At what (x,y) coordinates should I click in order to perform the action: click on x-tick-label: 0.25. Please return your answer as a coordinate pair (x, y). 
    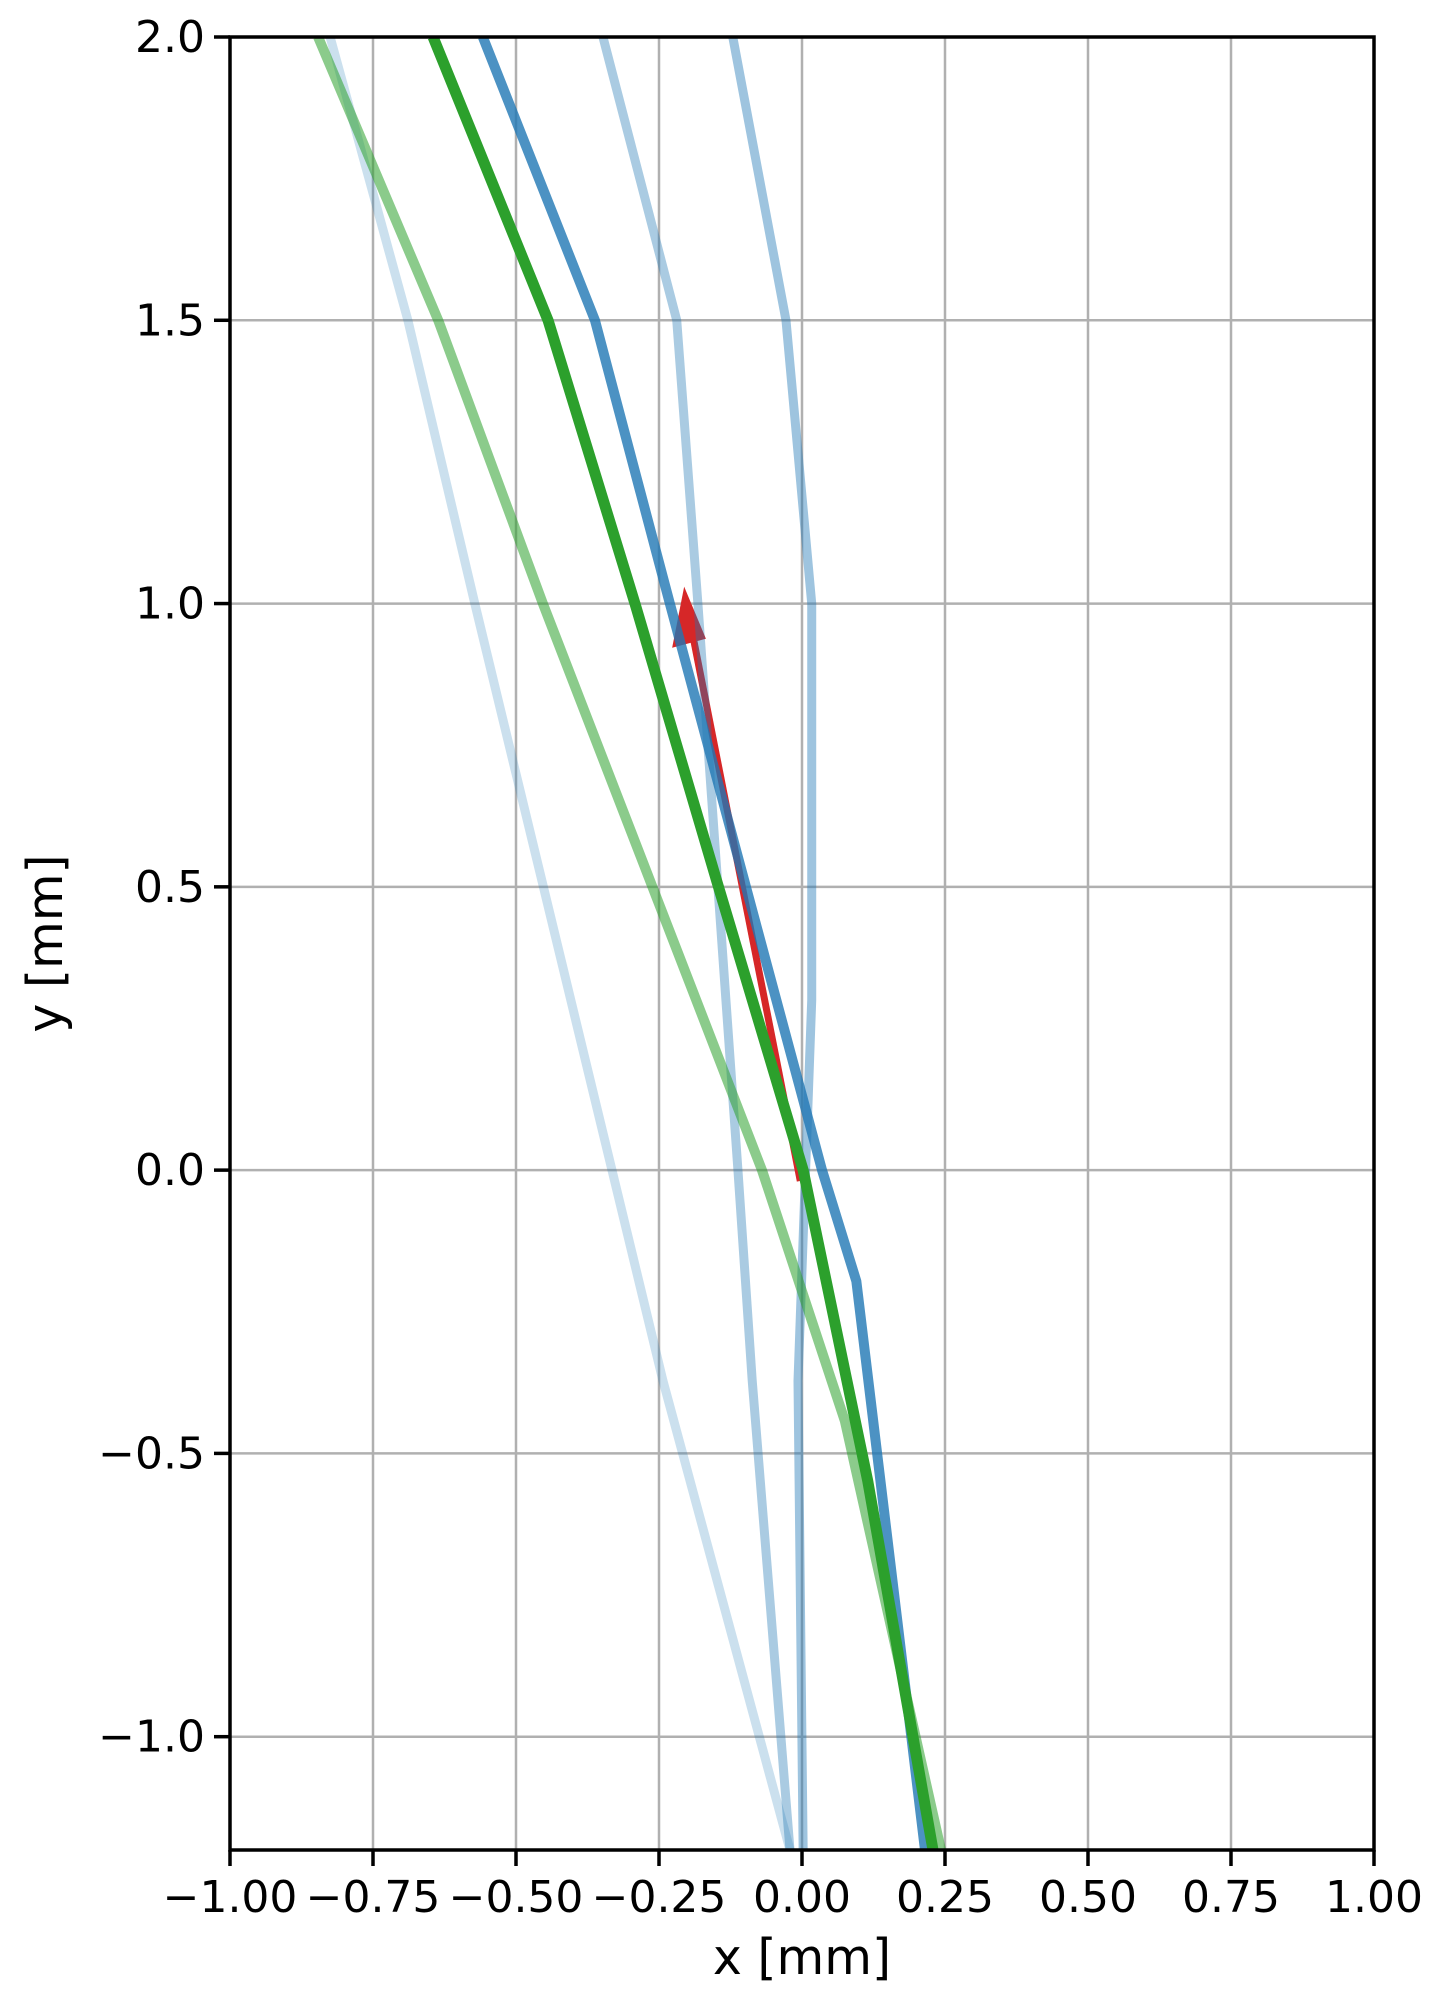
    Looking at the image, I should click on (945, 1897).